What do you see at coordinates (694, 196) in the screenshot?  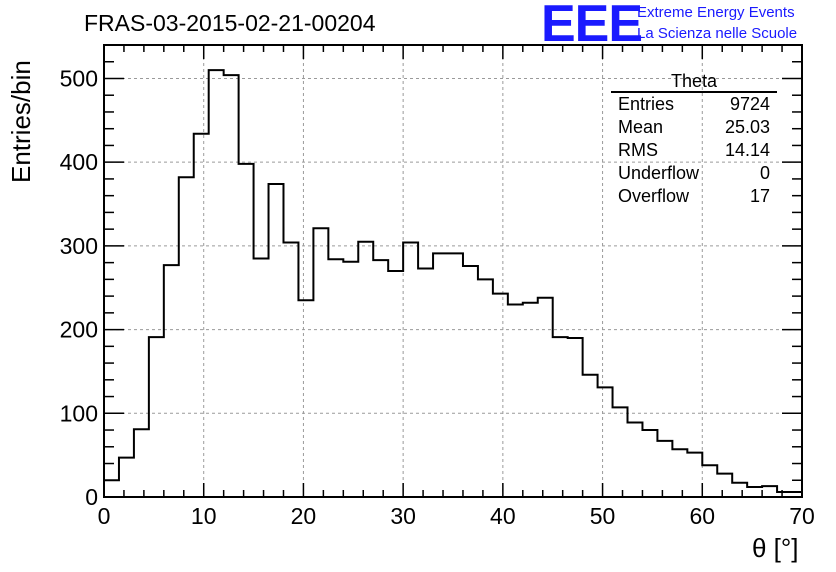 I see `stats-row-overflow: Overflow 17` at bounding box center [694, 196].